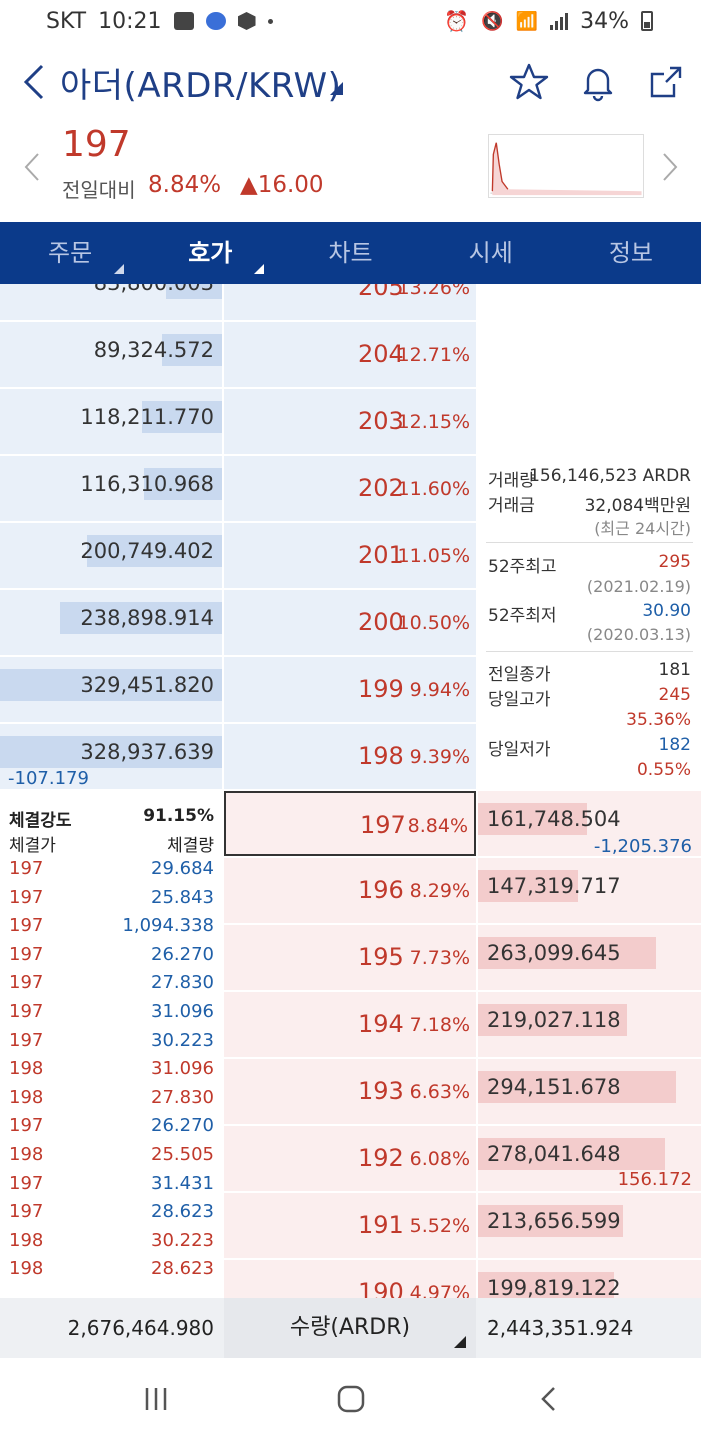  Describe the element at coordinates (589, 890) in the screenshot. I see `bid-qty-cell: 147,319.717` at that location.